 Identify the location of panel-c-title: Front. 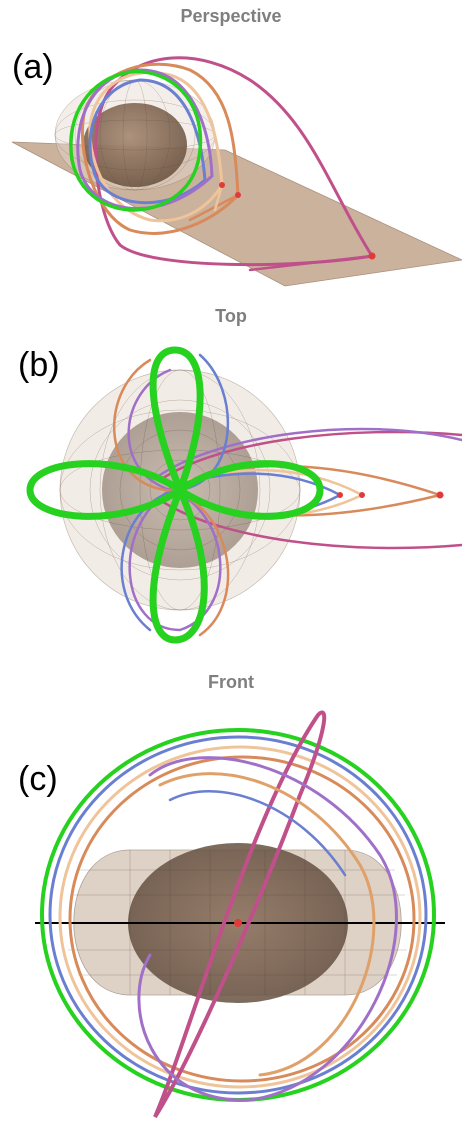
(231, 682).